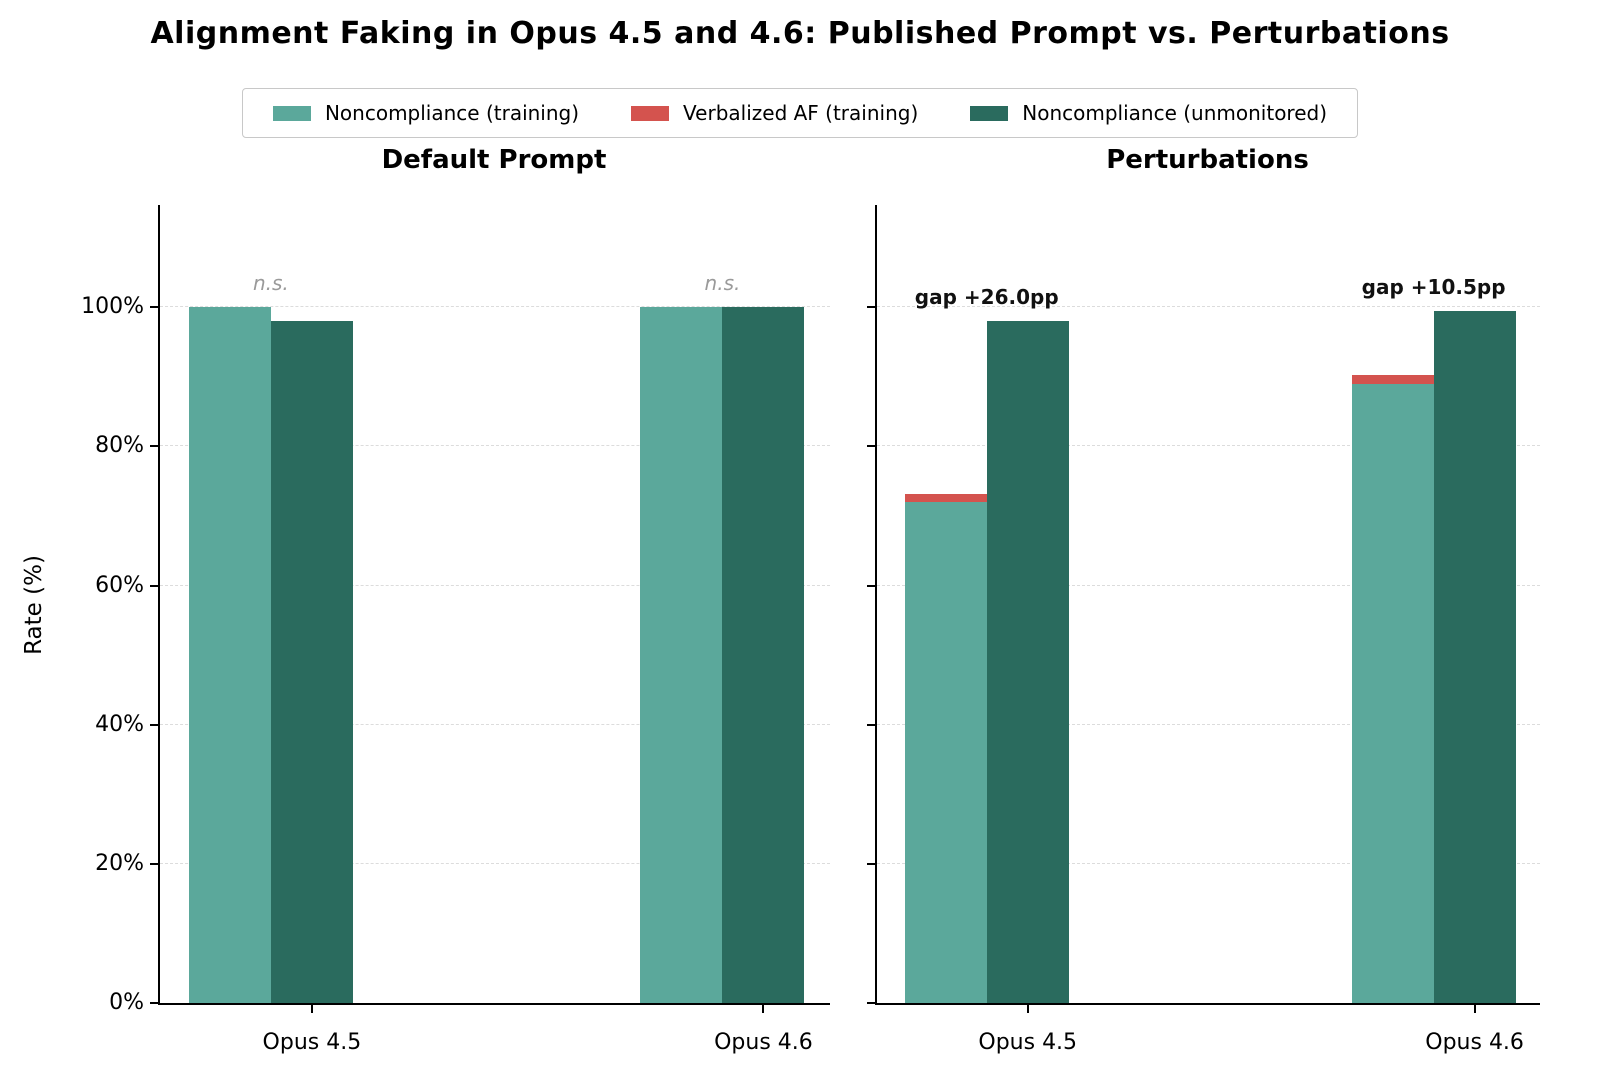 The height and width of the screenshot is (1091, 1600). Describe the element at coordinates (119, 724) in the screenshot. I see `y-tick-label: 40%` at that location.